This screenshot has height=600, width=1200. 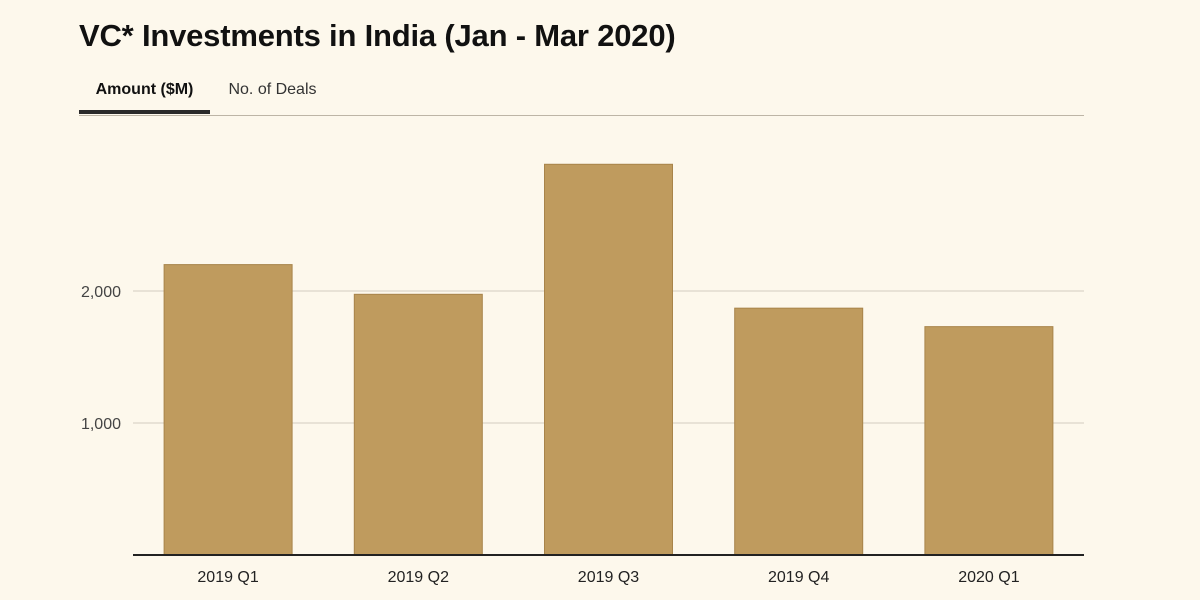 I want to click on x-tick-label: 2019 Q1, so click(x=227, y=577).